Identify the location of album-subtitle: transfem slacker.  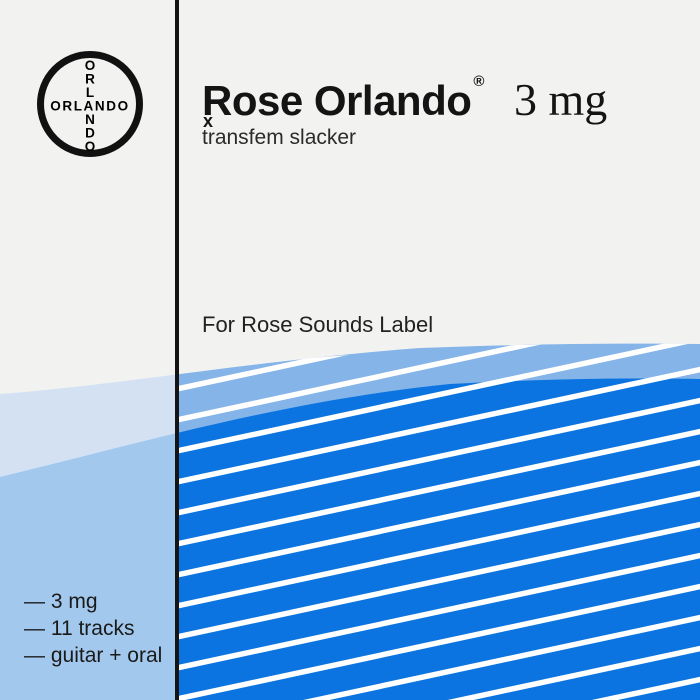
(279, 137).